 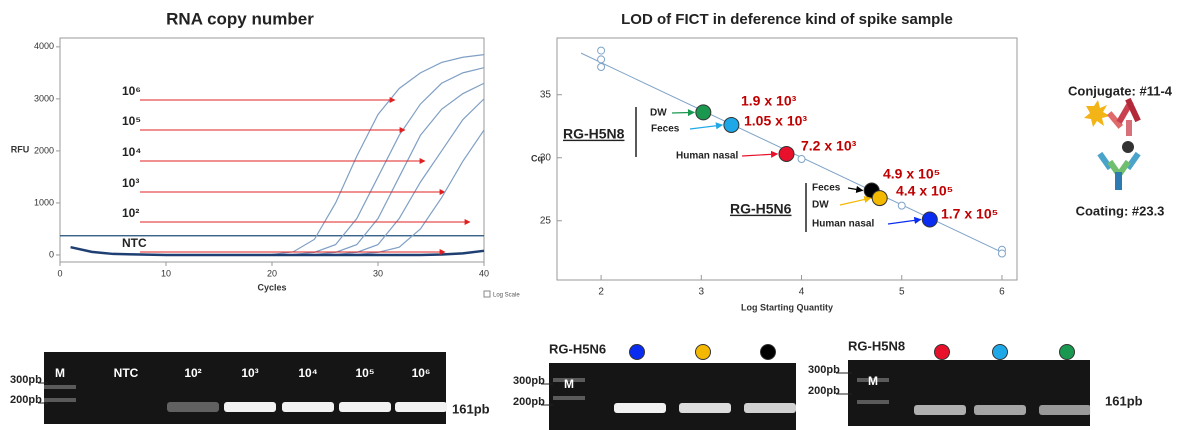 What do you see at coordinates (577, 348) in the screenshot?
I see `gel-title: RG-H5N6` at bounding box center [577, 348].